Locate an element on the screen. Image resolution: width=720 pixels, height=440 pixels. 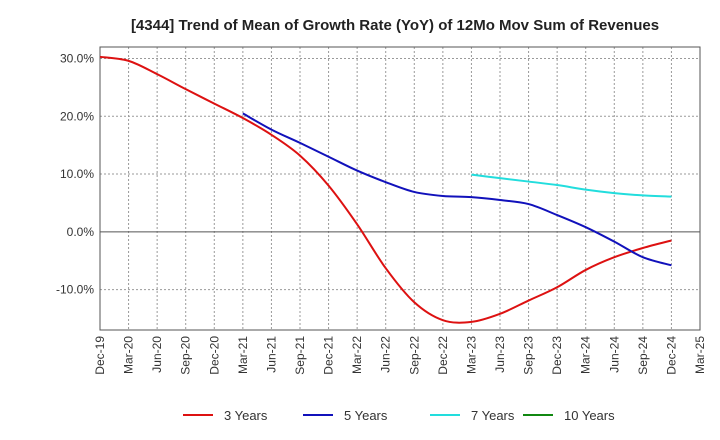
x-tick-label: Sep-24 is located at coordinates (643, 355).